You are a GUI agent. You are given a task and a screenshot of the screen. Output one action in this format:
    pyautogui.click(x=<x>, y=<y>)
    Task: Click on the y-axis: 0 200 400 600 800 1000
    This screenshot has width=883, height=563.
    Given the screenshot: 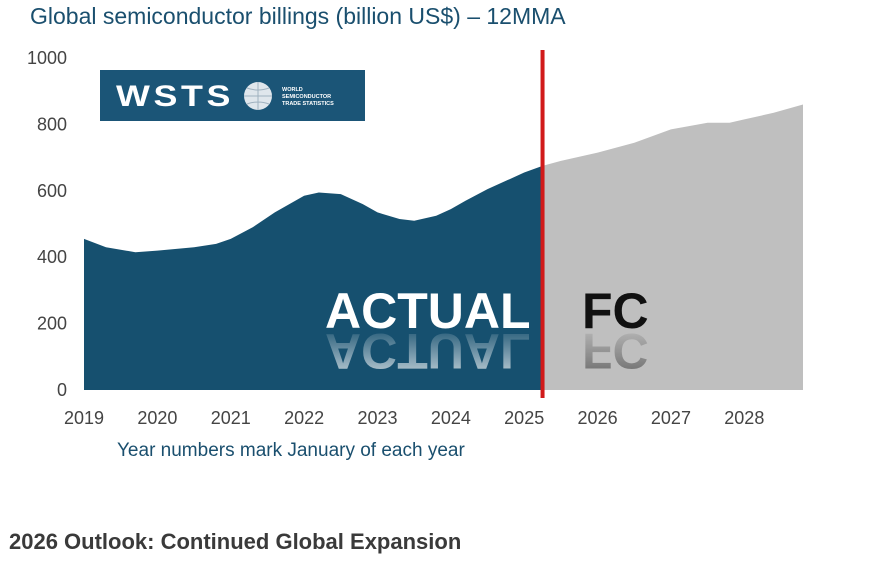 What is the action you would take?
    pyautogui.click(x=47, y=224)
    